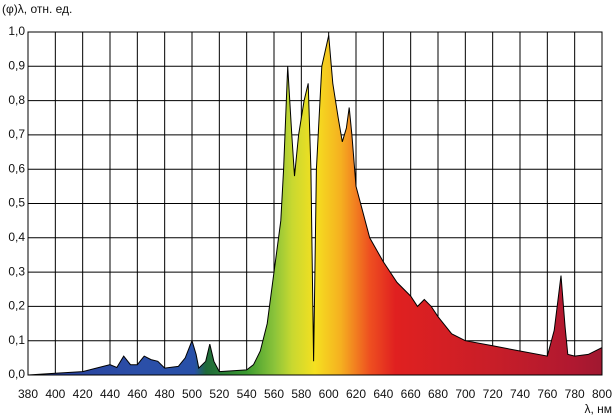 This screenshot has height=420, width=614. I want to click on x-tick-label: 520, so click(219, 394).